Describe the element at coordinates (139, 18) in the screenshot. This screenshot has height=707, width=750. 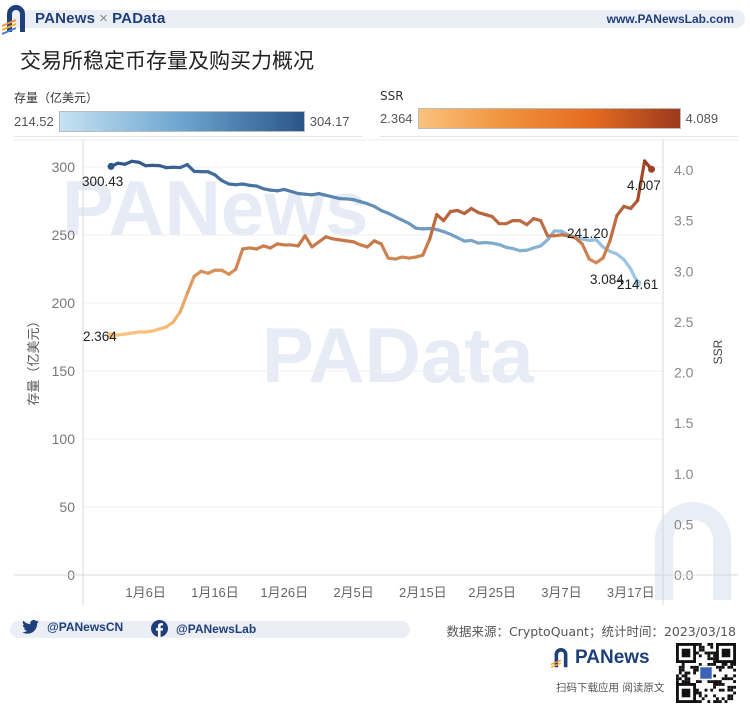
I see `brand-right: PAData` at that location.